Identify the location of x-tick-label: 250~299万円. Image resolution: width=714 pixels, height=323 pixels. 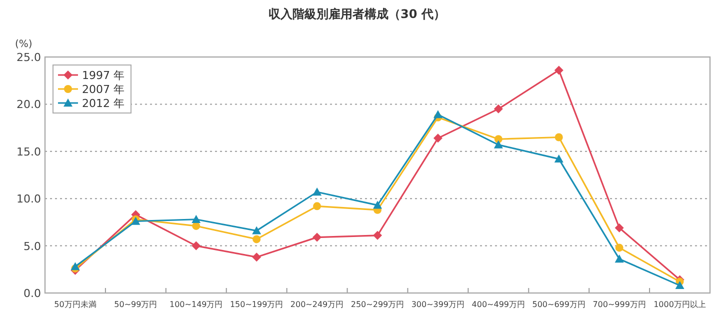
(377, 304).